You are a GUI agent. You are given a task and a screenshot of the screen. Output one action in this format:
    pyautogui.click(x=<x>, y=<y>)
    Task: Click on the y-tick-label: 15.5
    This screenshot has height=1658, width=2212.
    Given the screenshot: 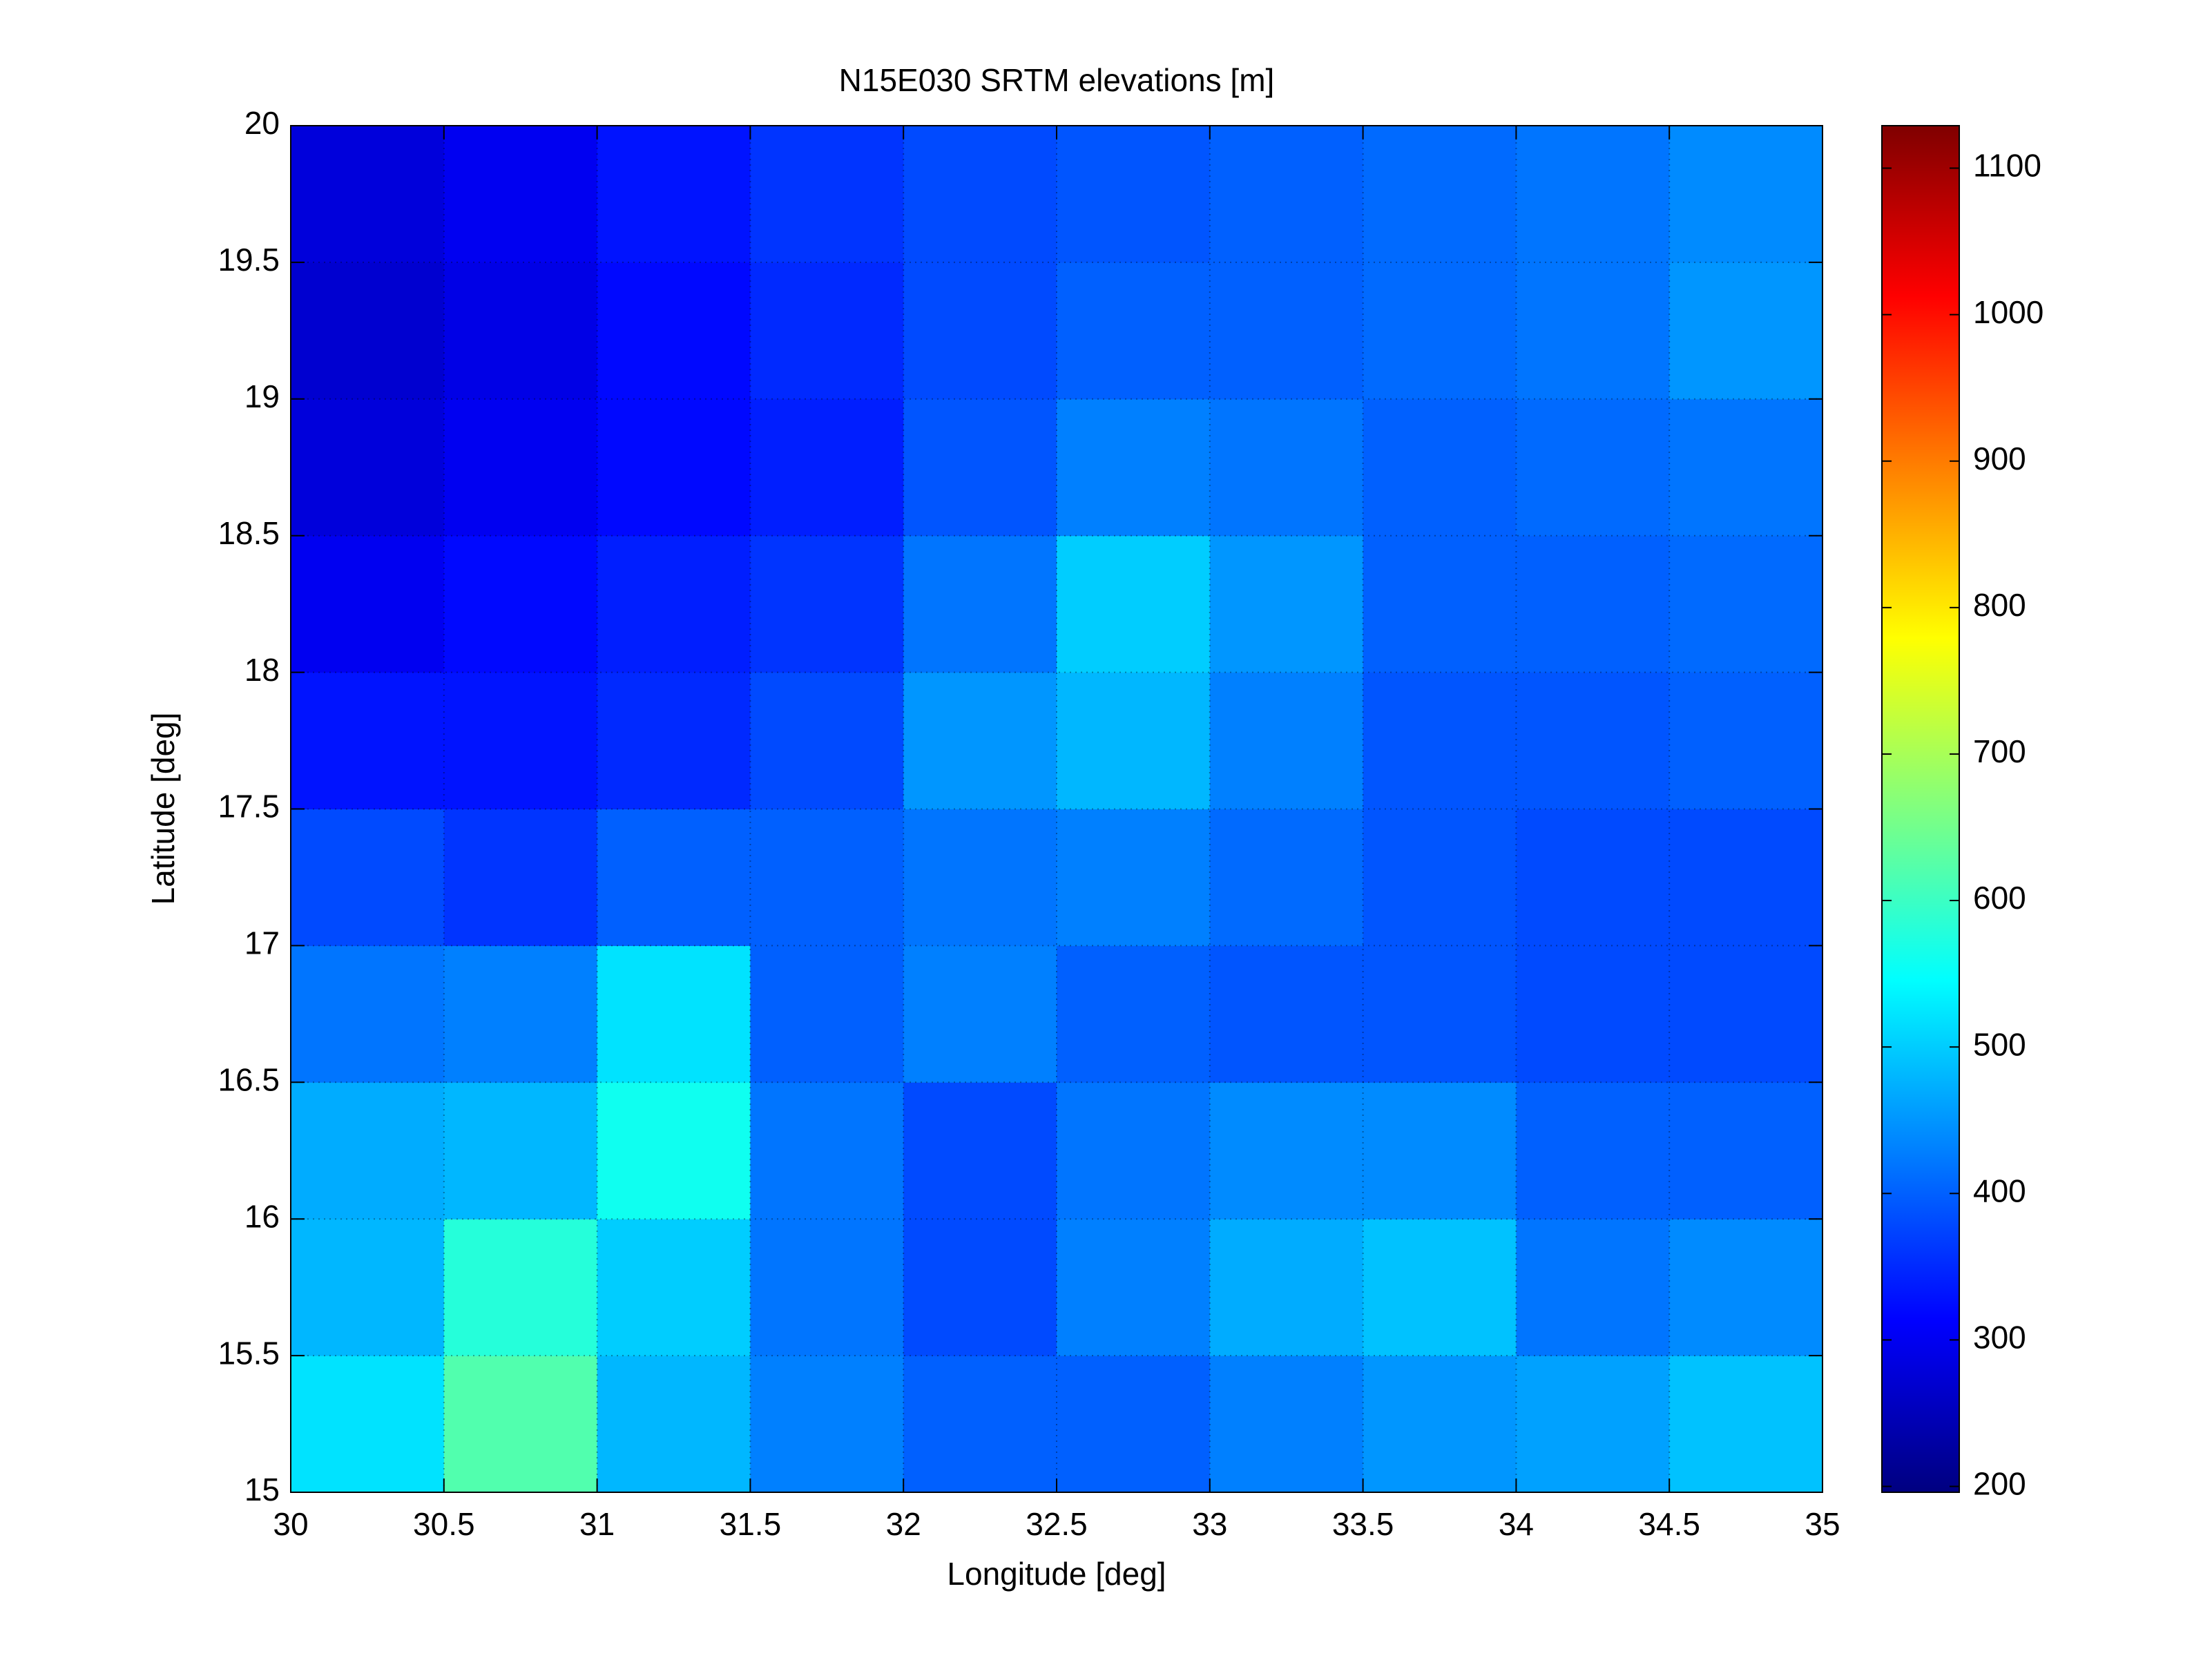 What is the action you would take?
    pyautogui.click(x=249, y=1353)
    